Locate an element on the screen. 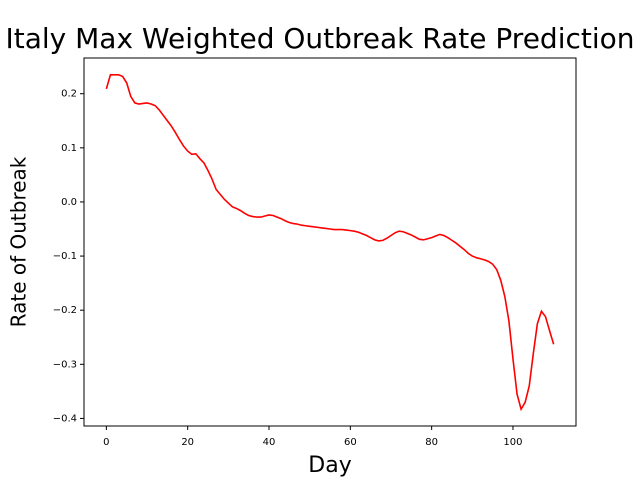 The image size is (640, 480). x-tick-label: 100 is located at coordinates (512, 442).